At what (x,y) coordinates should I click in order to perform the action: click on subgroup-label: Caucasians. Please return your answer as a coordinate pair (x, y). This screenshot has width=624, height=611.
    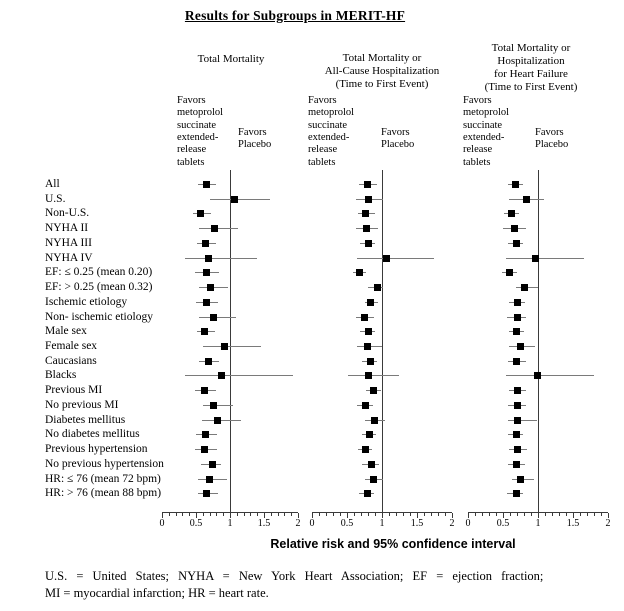
    Looking at the image, I should click on (71, 360).